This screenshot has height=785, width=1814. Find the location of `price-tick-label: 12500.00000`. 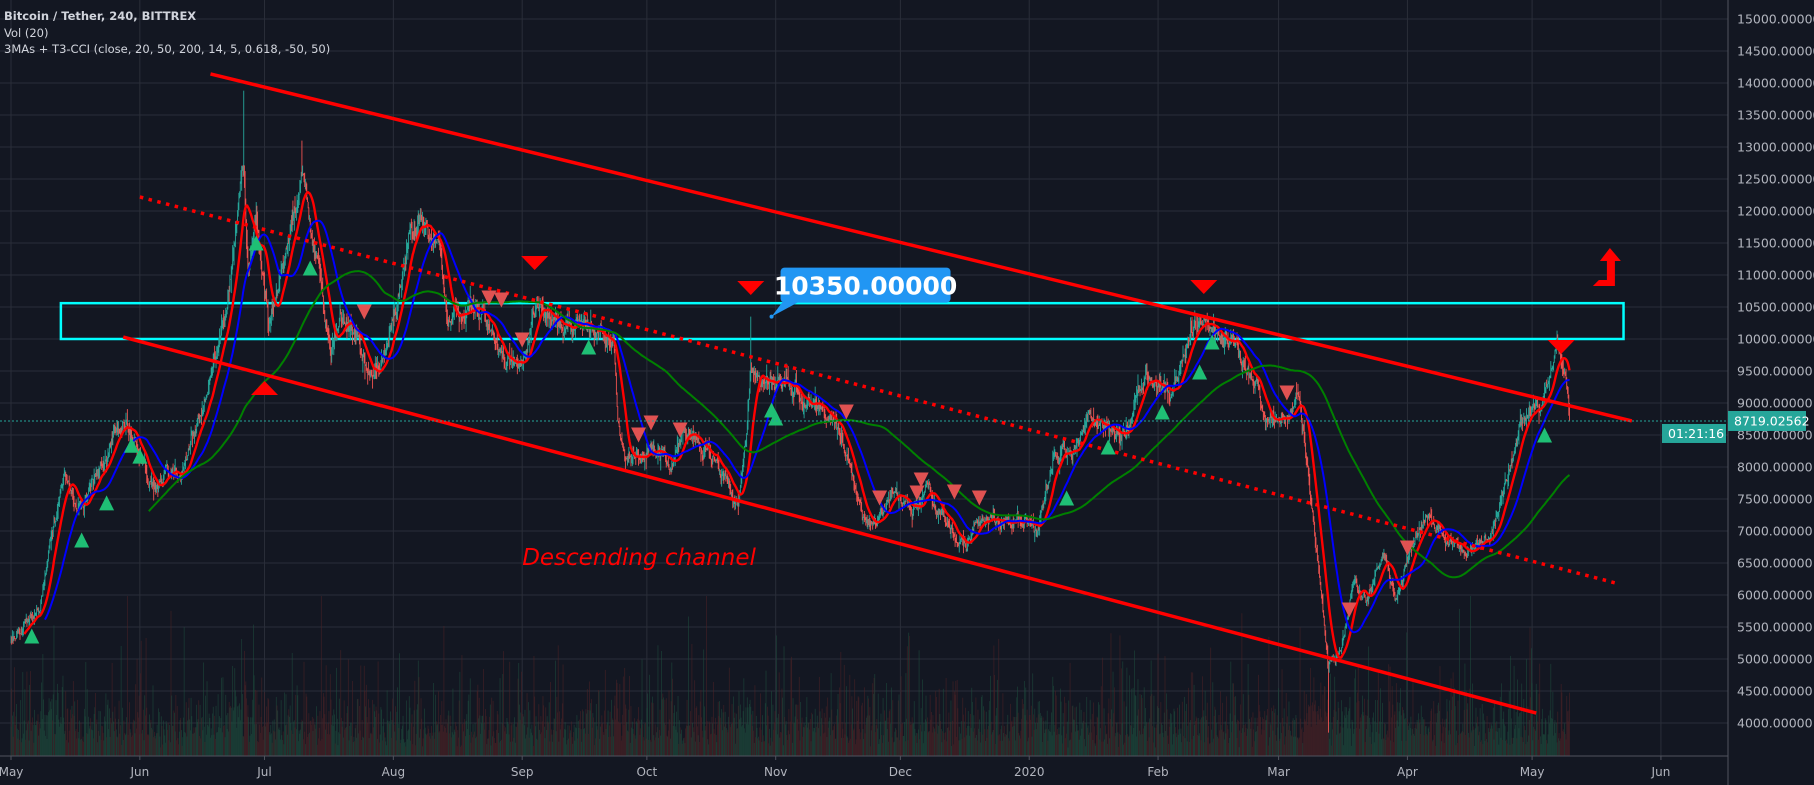

price-tick-label: 12500.00000 is located at coordinates (1775, 179).